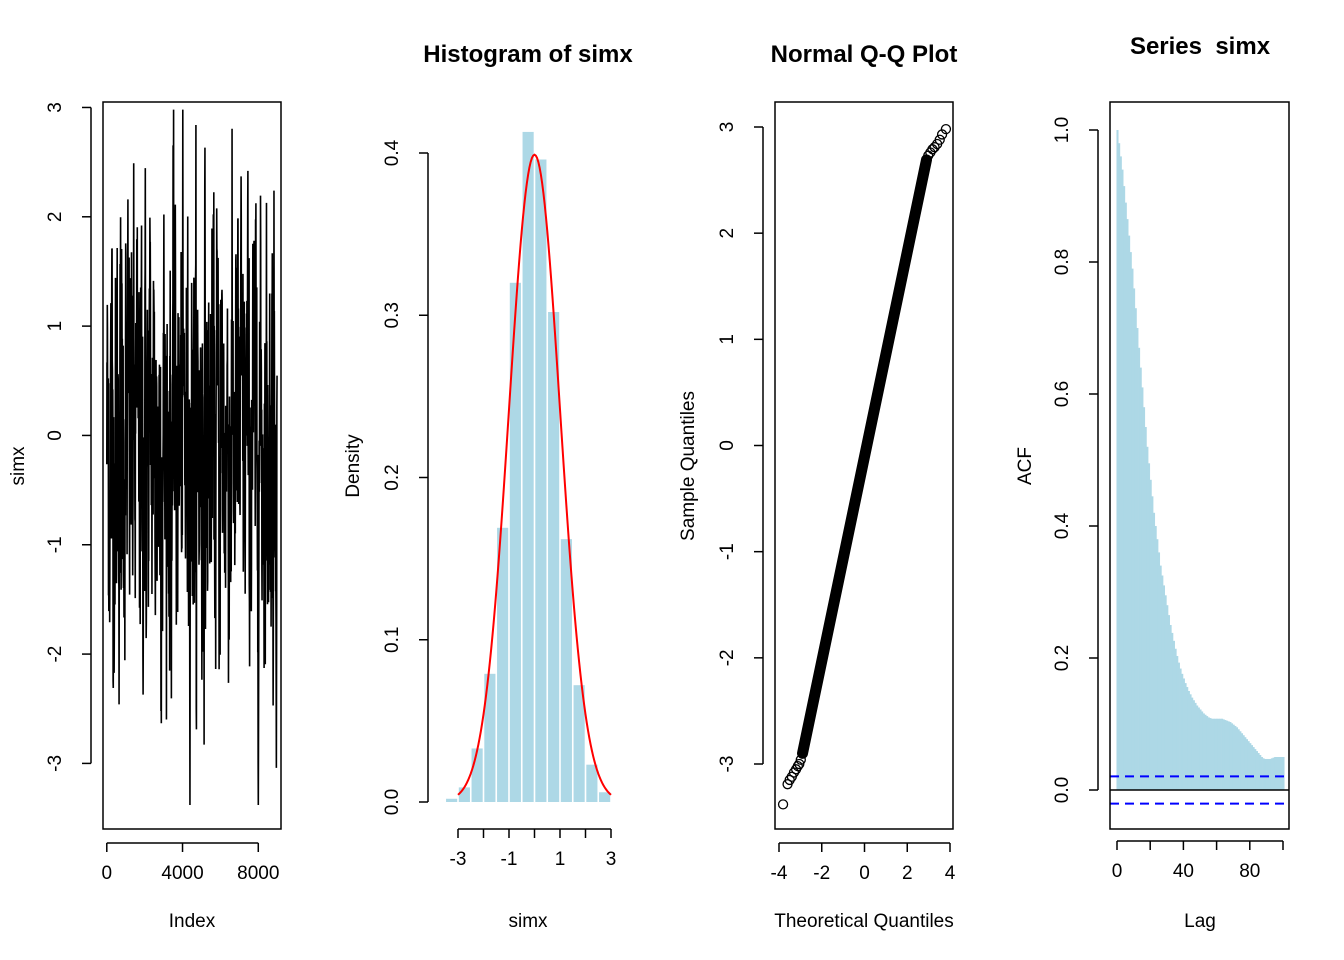  What do you see at coordinates (55, 654) in the screenshot?
I see `y-tick-label: -2` at bounding box center [55, 654].